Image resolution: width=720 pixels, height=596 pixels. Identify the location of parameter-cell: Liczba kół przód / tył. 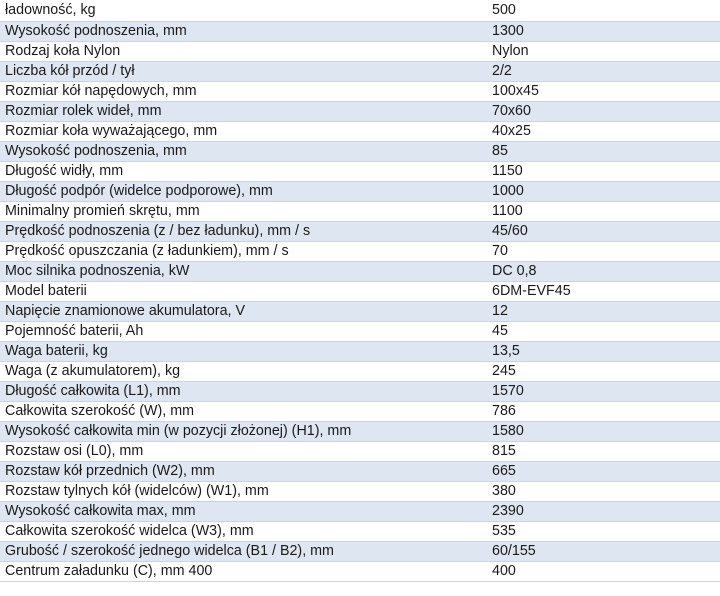
(244, 71).